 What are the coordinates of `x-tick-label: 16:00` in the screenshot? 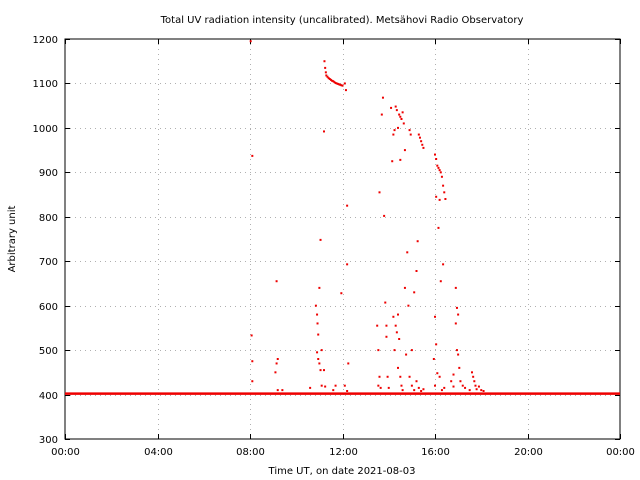 It's located at (435, 452).